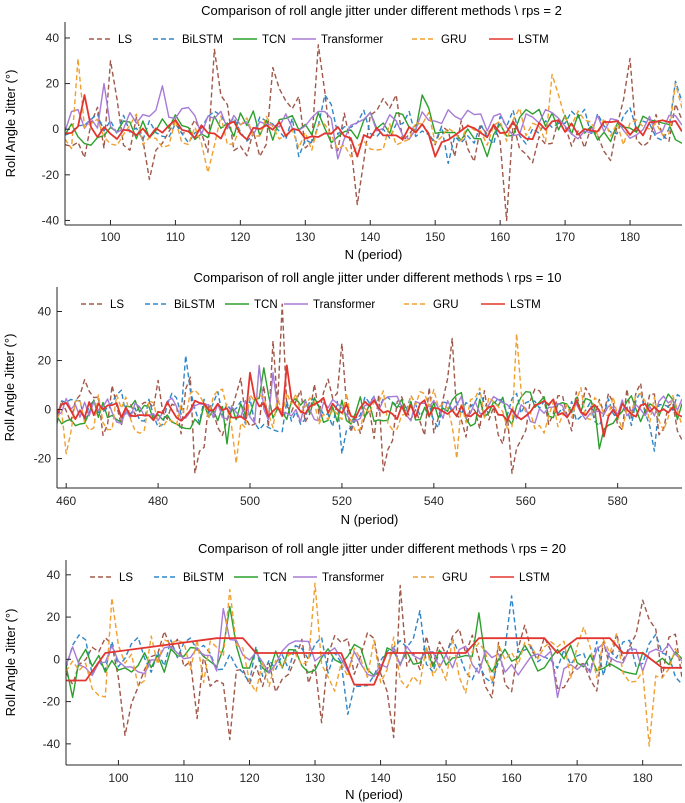 The width and height of the screenshot is (685, 803). I want to click on x-tick-label: 580, so click(618, 501).